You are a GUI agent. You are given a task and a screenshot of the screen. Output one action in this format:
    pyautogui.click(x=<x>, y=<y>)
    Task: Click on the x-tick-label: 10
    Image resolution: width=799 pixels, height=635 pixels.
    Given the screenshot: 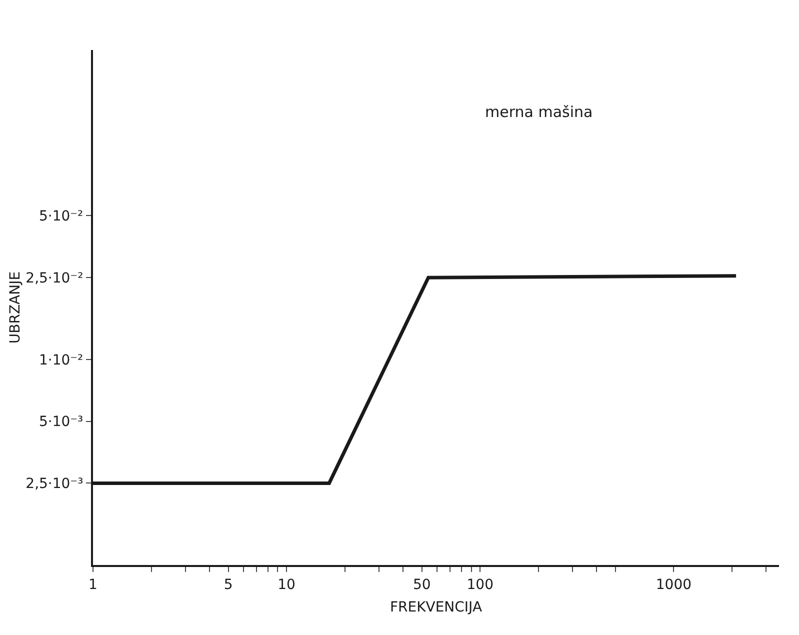 What is the action you would take?
    pyautogui.click(x=287, y=584)
    